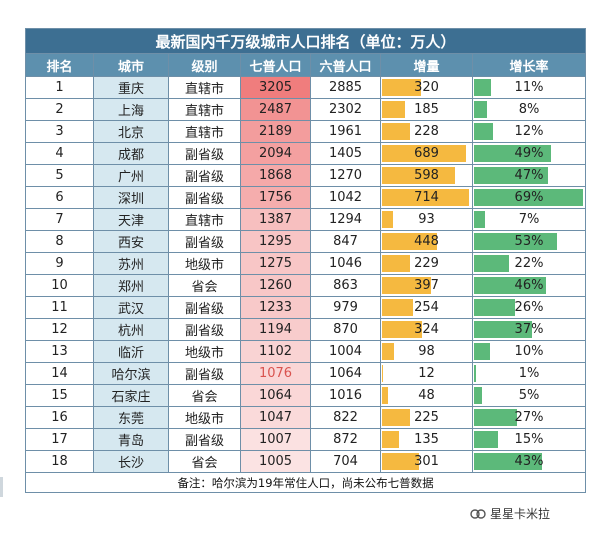  I want to click on growth-rate-value: 26%, so click(529, 307).